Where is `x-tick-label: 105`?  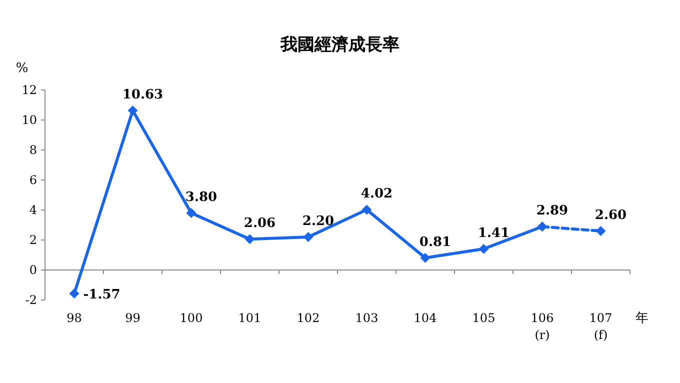
x-tick-label: 105 is located at coordinates (484, 318).